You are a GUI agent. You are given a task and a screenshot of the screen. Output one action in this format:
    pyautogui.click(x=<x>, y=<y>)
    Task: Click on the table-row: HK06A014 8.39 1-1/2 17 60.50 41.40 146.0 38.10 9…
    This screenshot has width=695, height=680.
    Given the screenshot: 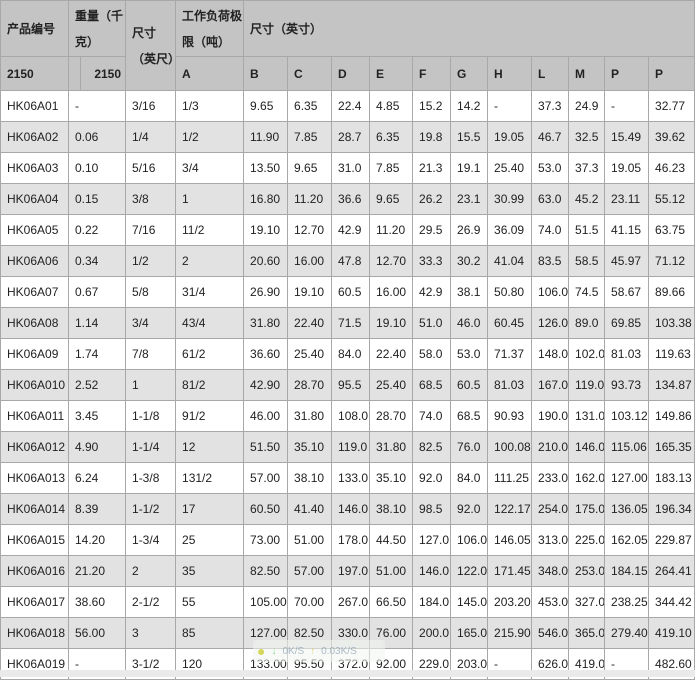 What is the action you would take?
    pyautogui.click(x=347, y=509)
    